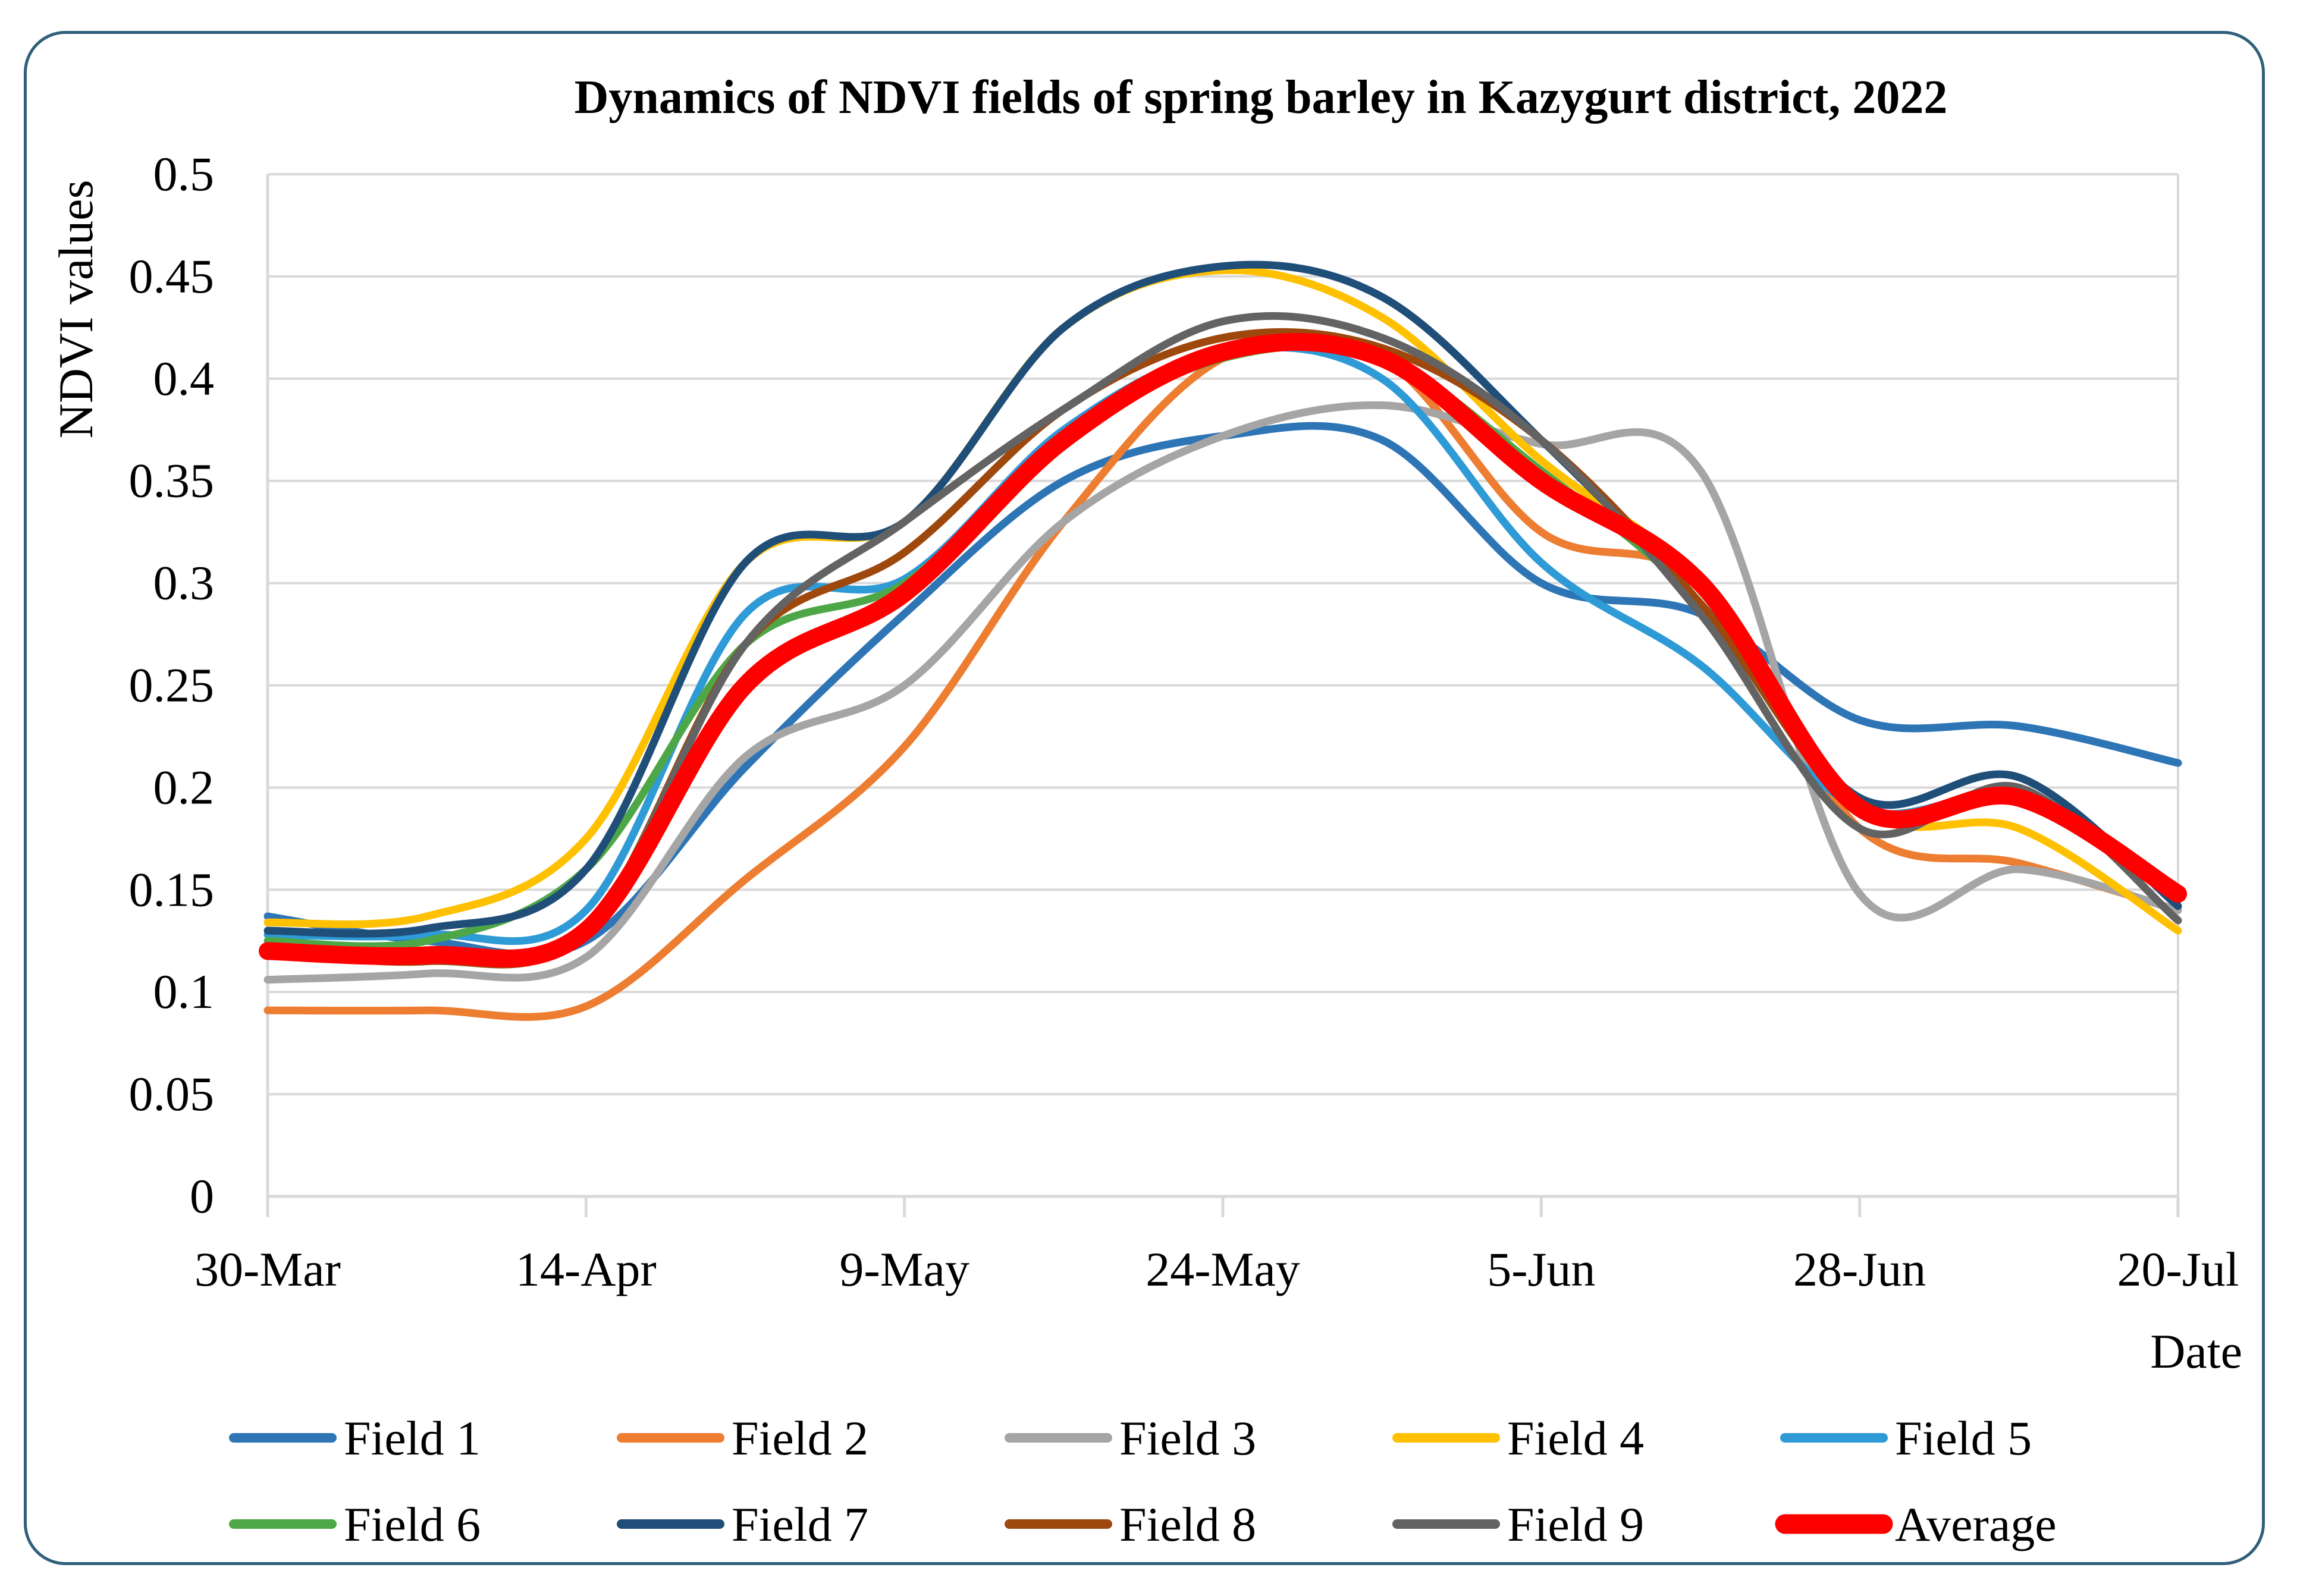 The image size is (2297, 1596). What do you see at coordinates (1223, 1269) in the screenshot?
I see `x-tick-label: 24-May` at bounding box center [1223, 1269].